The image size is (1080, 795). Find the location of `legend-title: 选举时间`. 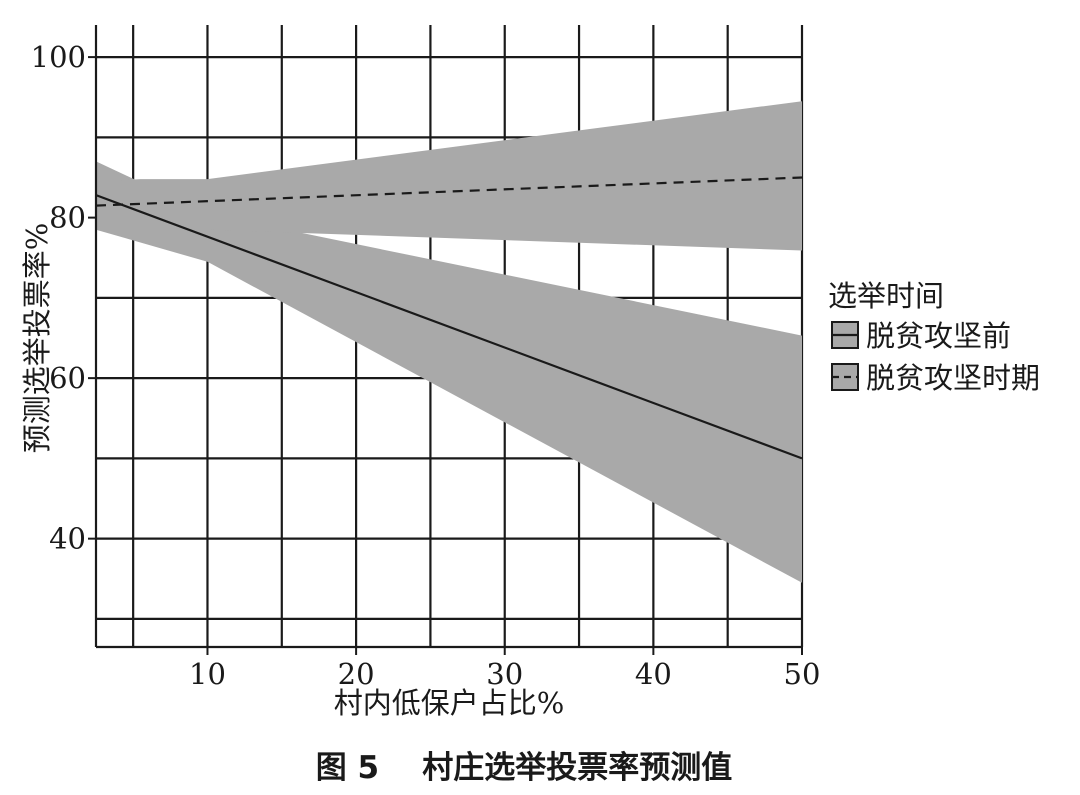

legend-title: 选举时间 is located at coordinates (886, 296).